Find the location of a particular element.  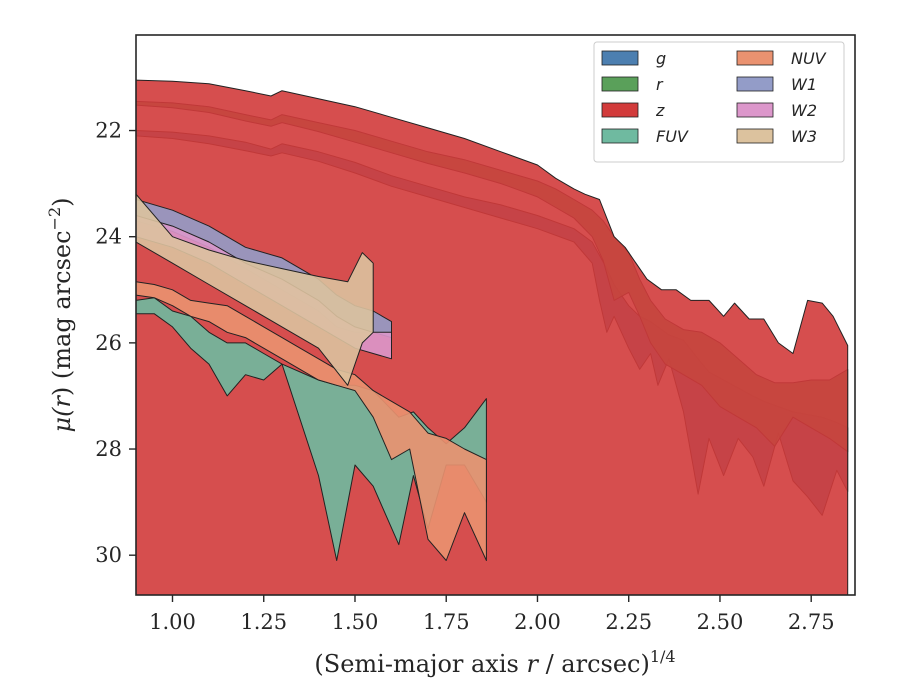

legend-label: NUV is located at coordinates (809, 58).